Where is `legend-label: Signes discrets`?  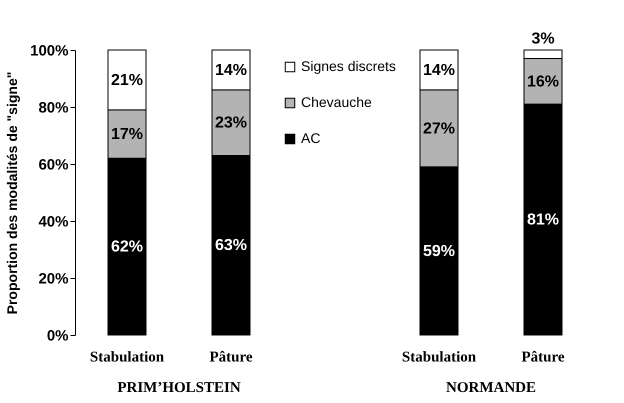 legend-label: Signes discrets is located at coordinates (348, 66).